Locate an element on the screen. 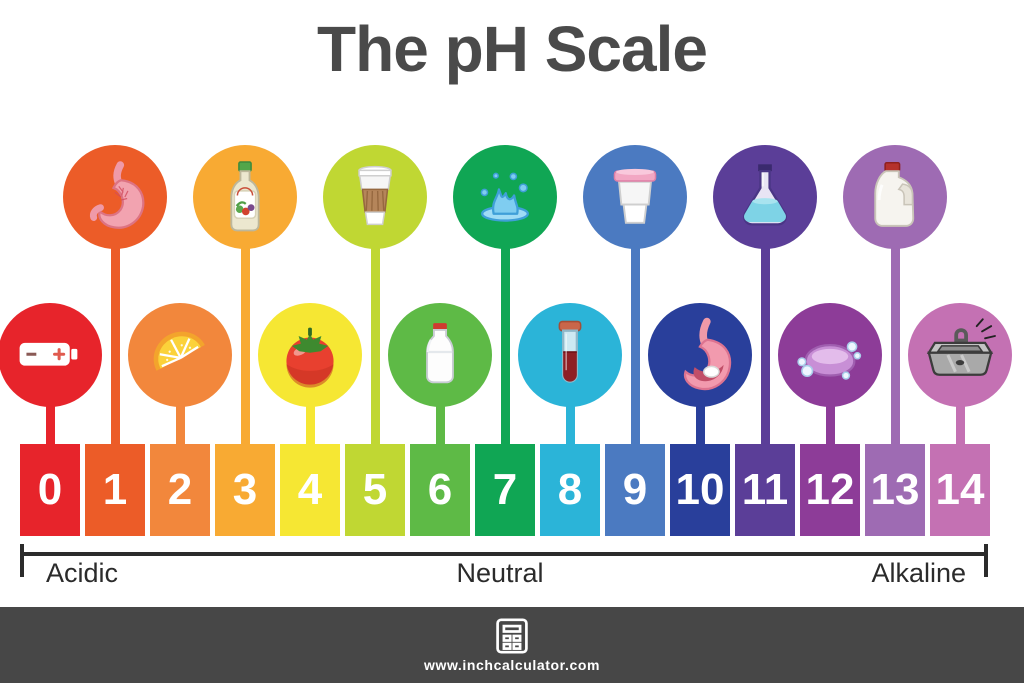 Image resolution: width=1024 pixels, height=683 pixels. ph-number: 14 is located at coordinates (960, 489).